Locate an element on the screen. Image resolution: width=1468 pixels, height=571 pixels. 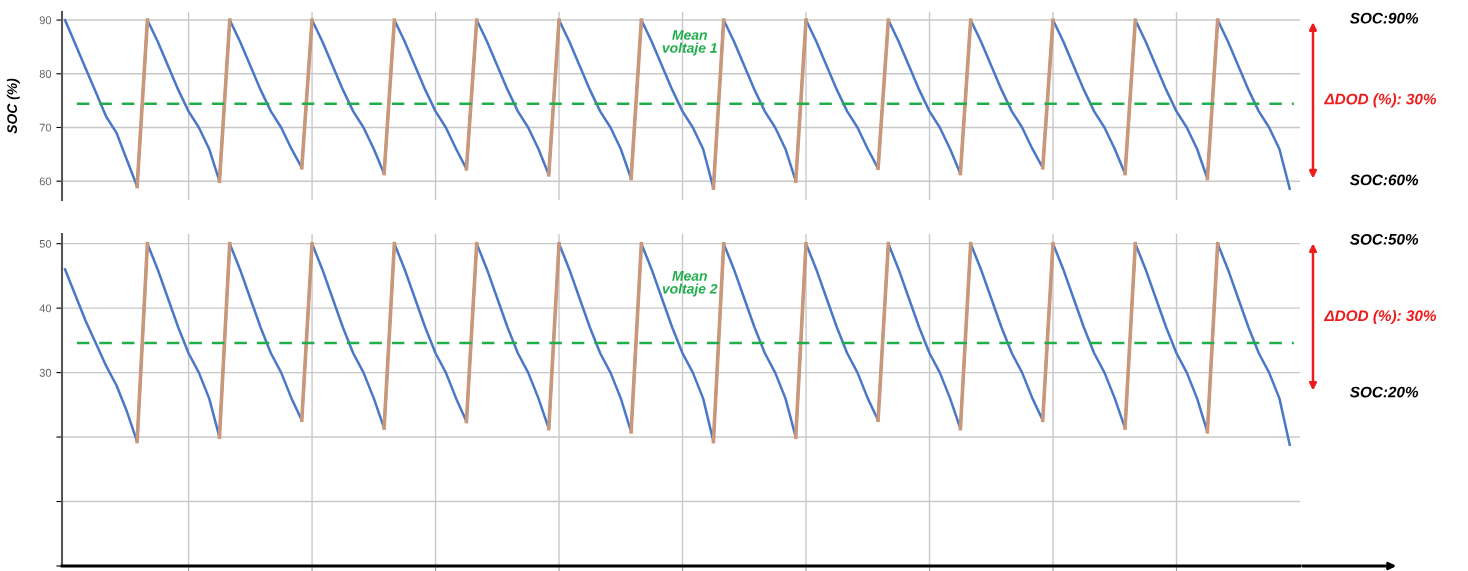
ref-line-label: Mean voltaje 2 is located at coordinates (690, 284).